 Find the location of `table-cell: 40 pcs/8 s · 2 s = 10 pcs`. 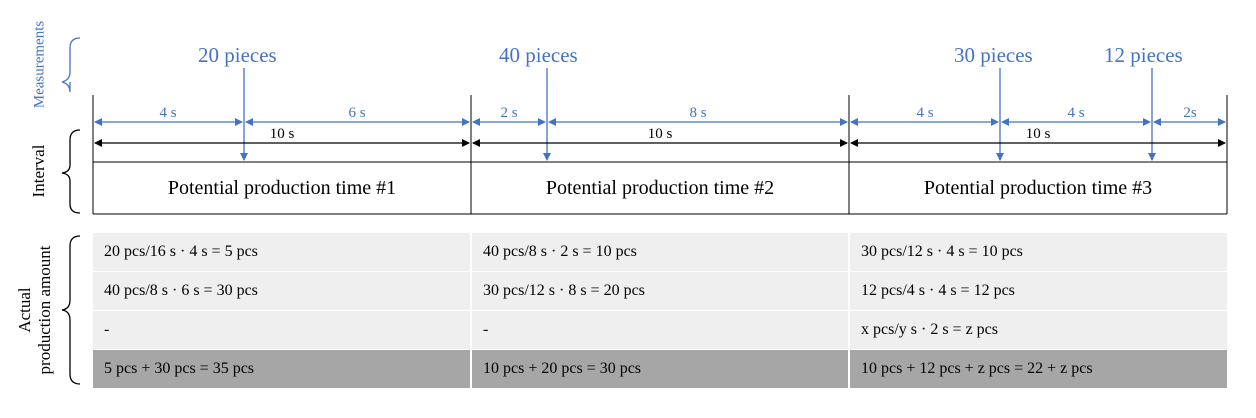

table-cell: 40 pcs/8 s · 2 s = 10 pcs is located at coordinates (660, 252).